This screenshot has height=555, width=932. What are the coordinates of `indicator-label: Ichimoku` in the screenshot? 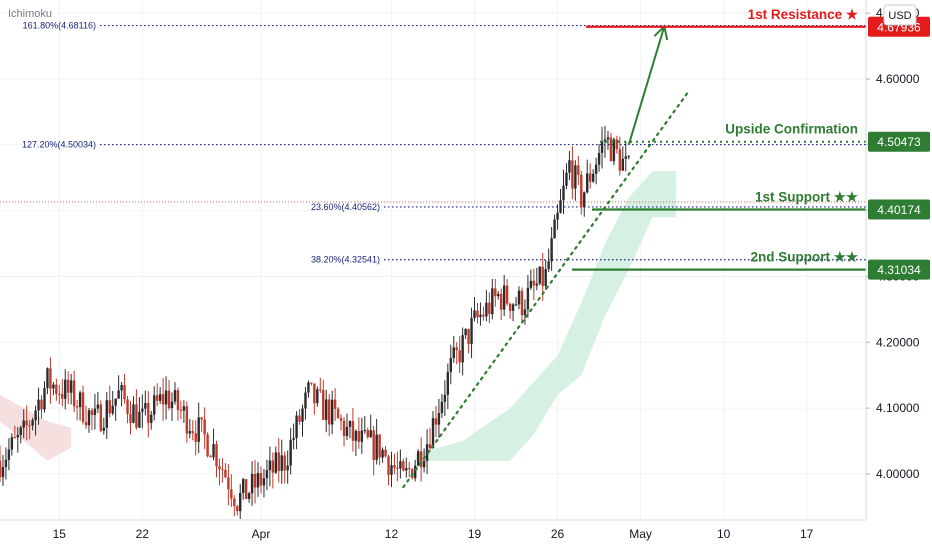 It's located at (30, 14).